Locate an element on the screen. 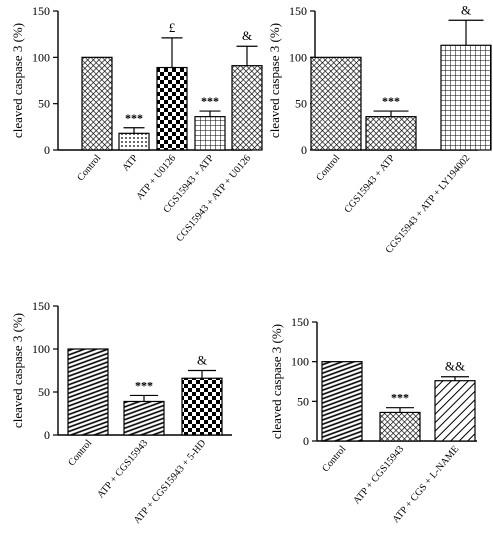 The height and width of the screenshot is (550, 493). x-tick-label: CGS15943 + ATP is located at coordinates (369, 184).